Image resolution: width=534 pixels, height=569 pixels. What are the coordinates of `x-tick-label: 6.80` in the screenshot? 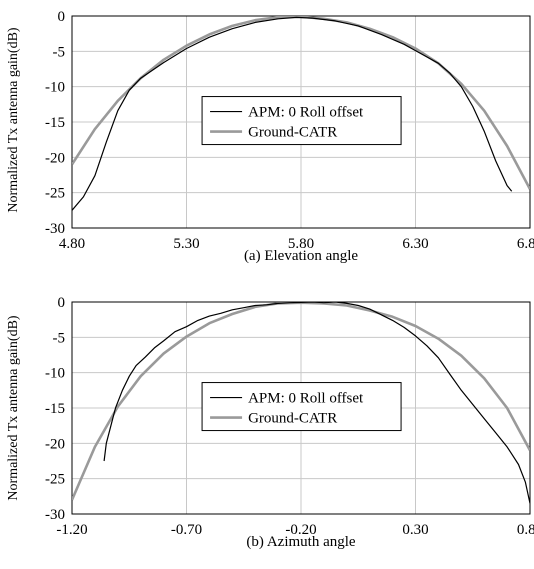 It's located at (525, 244).